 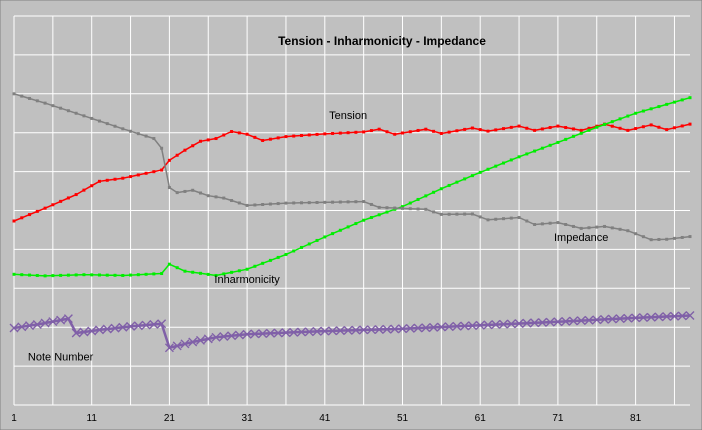 I want to click on x-tick-label: 51, so click(x=403, y=418).